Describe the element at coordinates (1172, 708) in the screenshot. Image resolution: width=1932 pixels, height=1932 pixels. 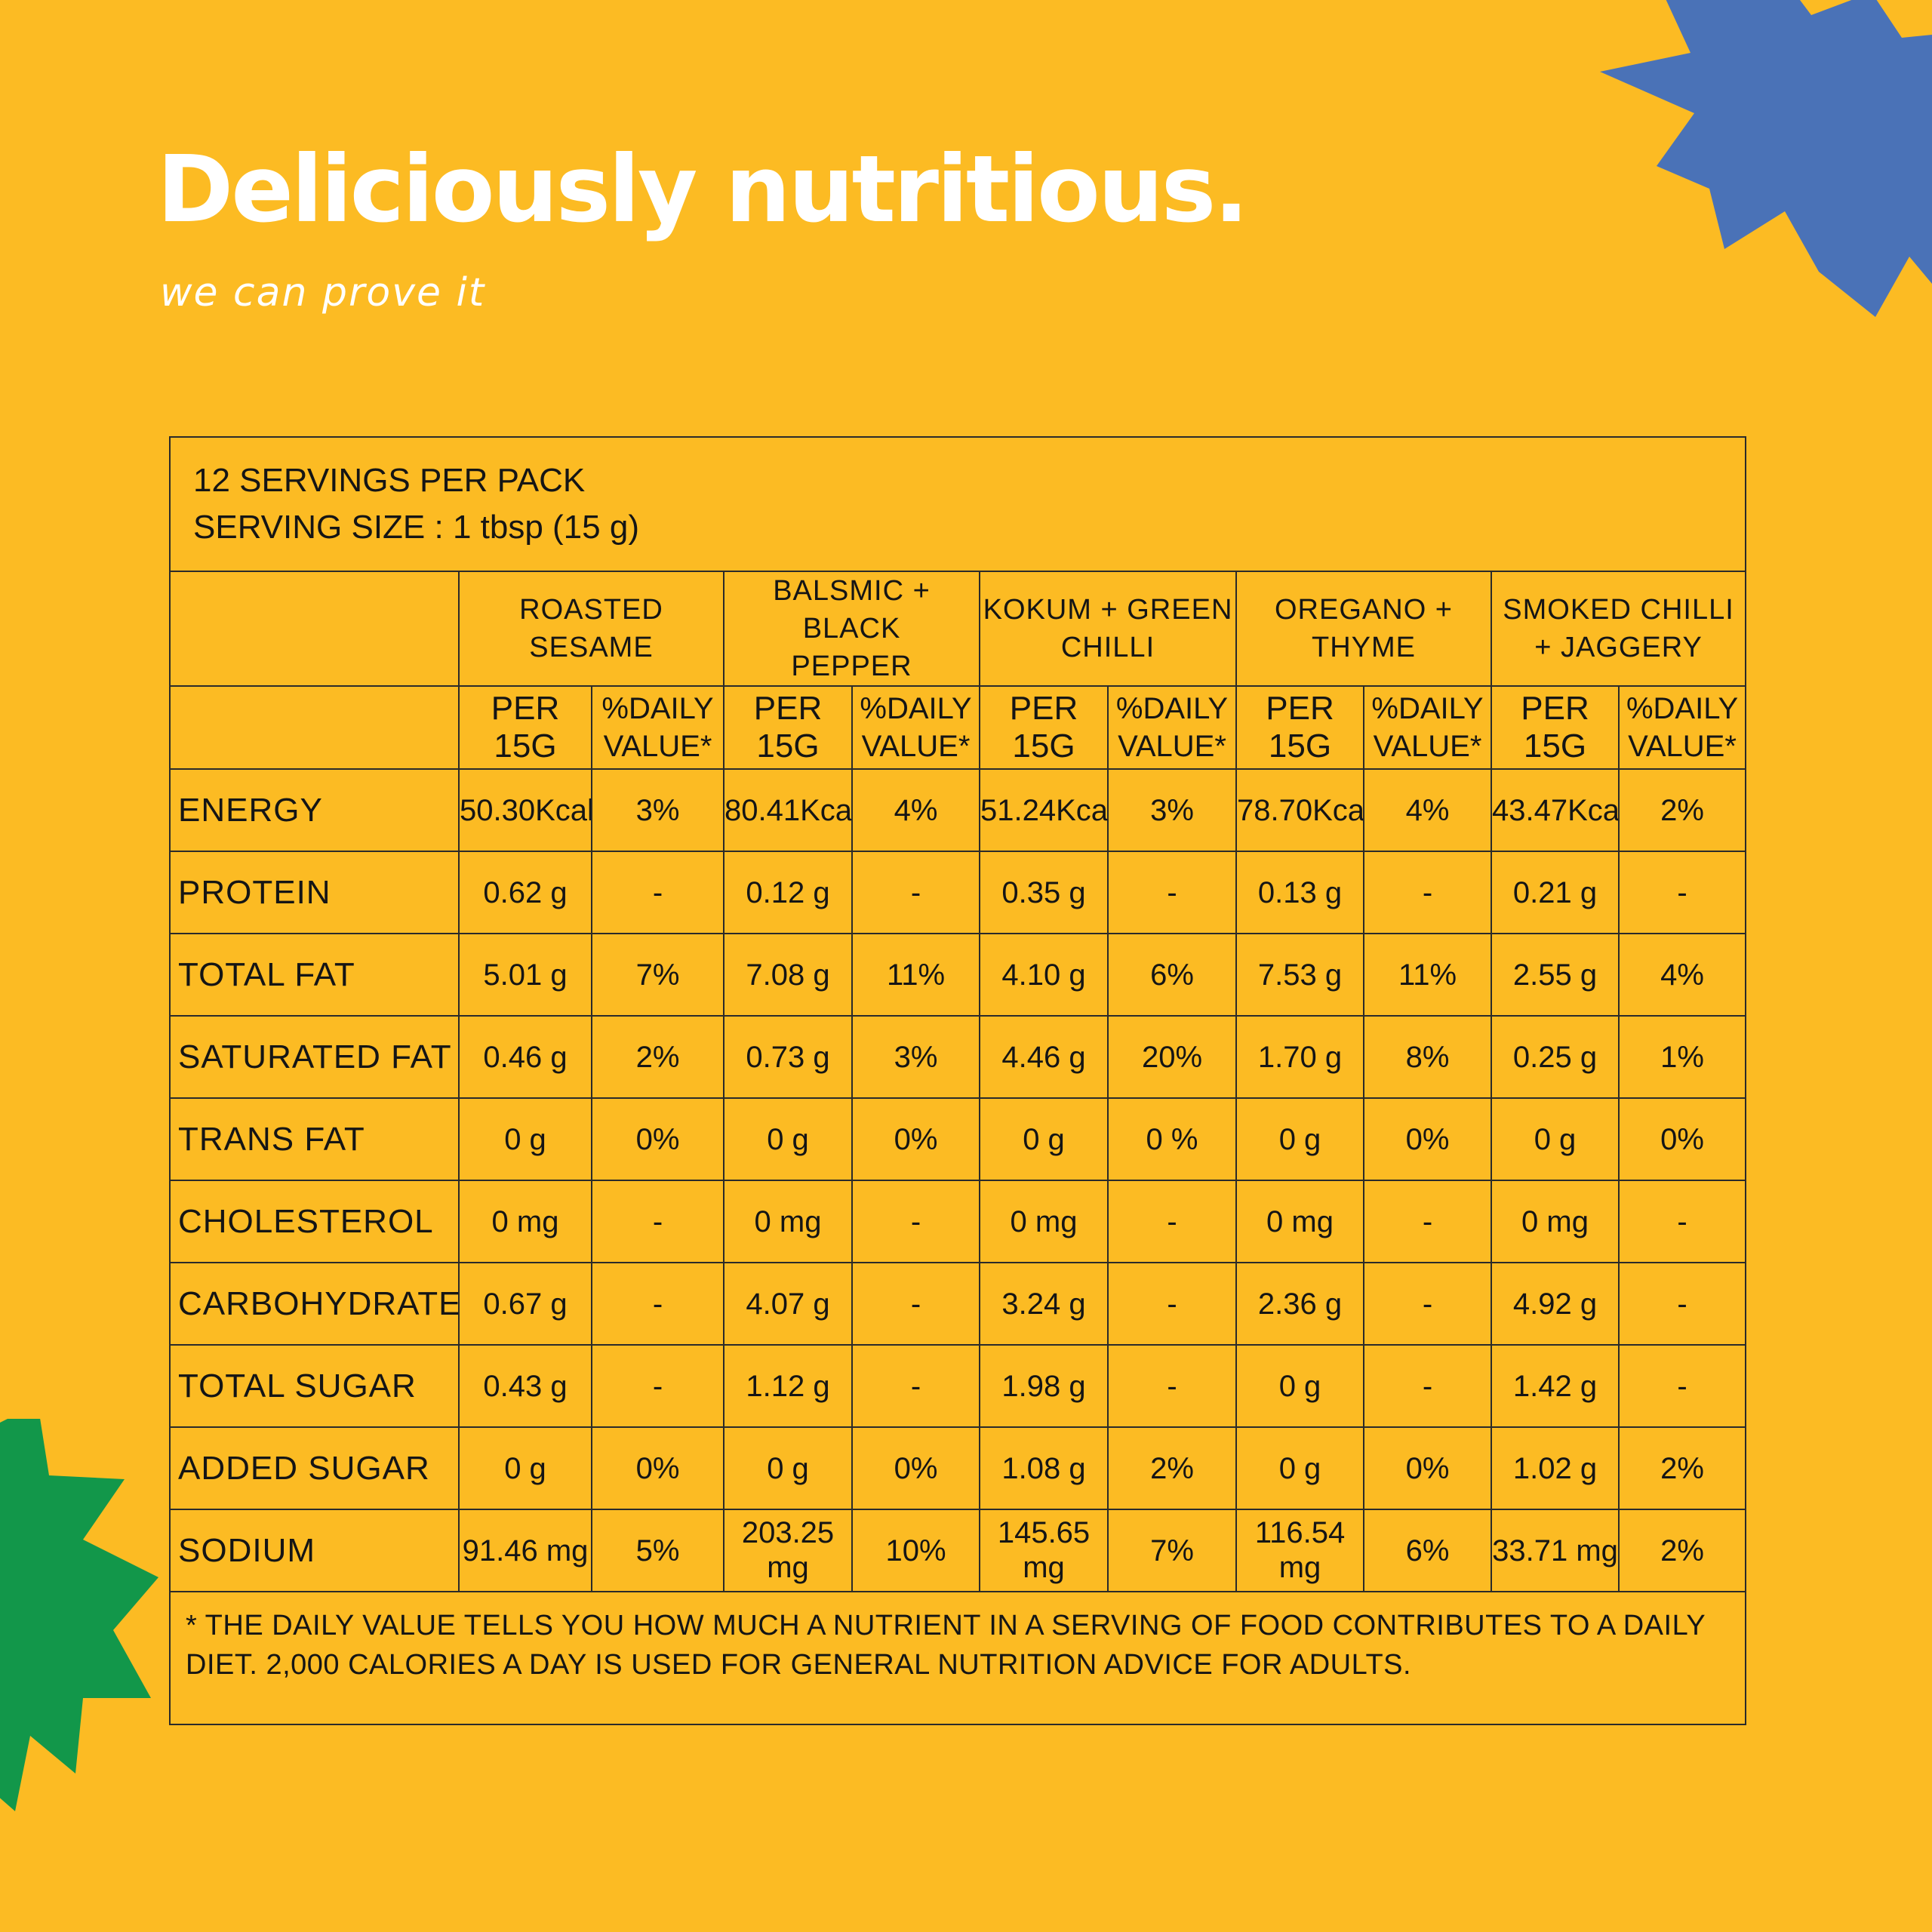
I see `daily-value-header-line: %DAILY` at that location.